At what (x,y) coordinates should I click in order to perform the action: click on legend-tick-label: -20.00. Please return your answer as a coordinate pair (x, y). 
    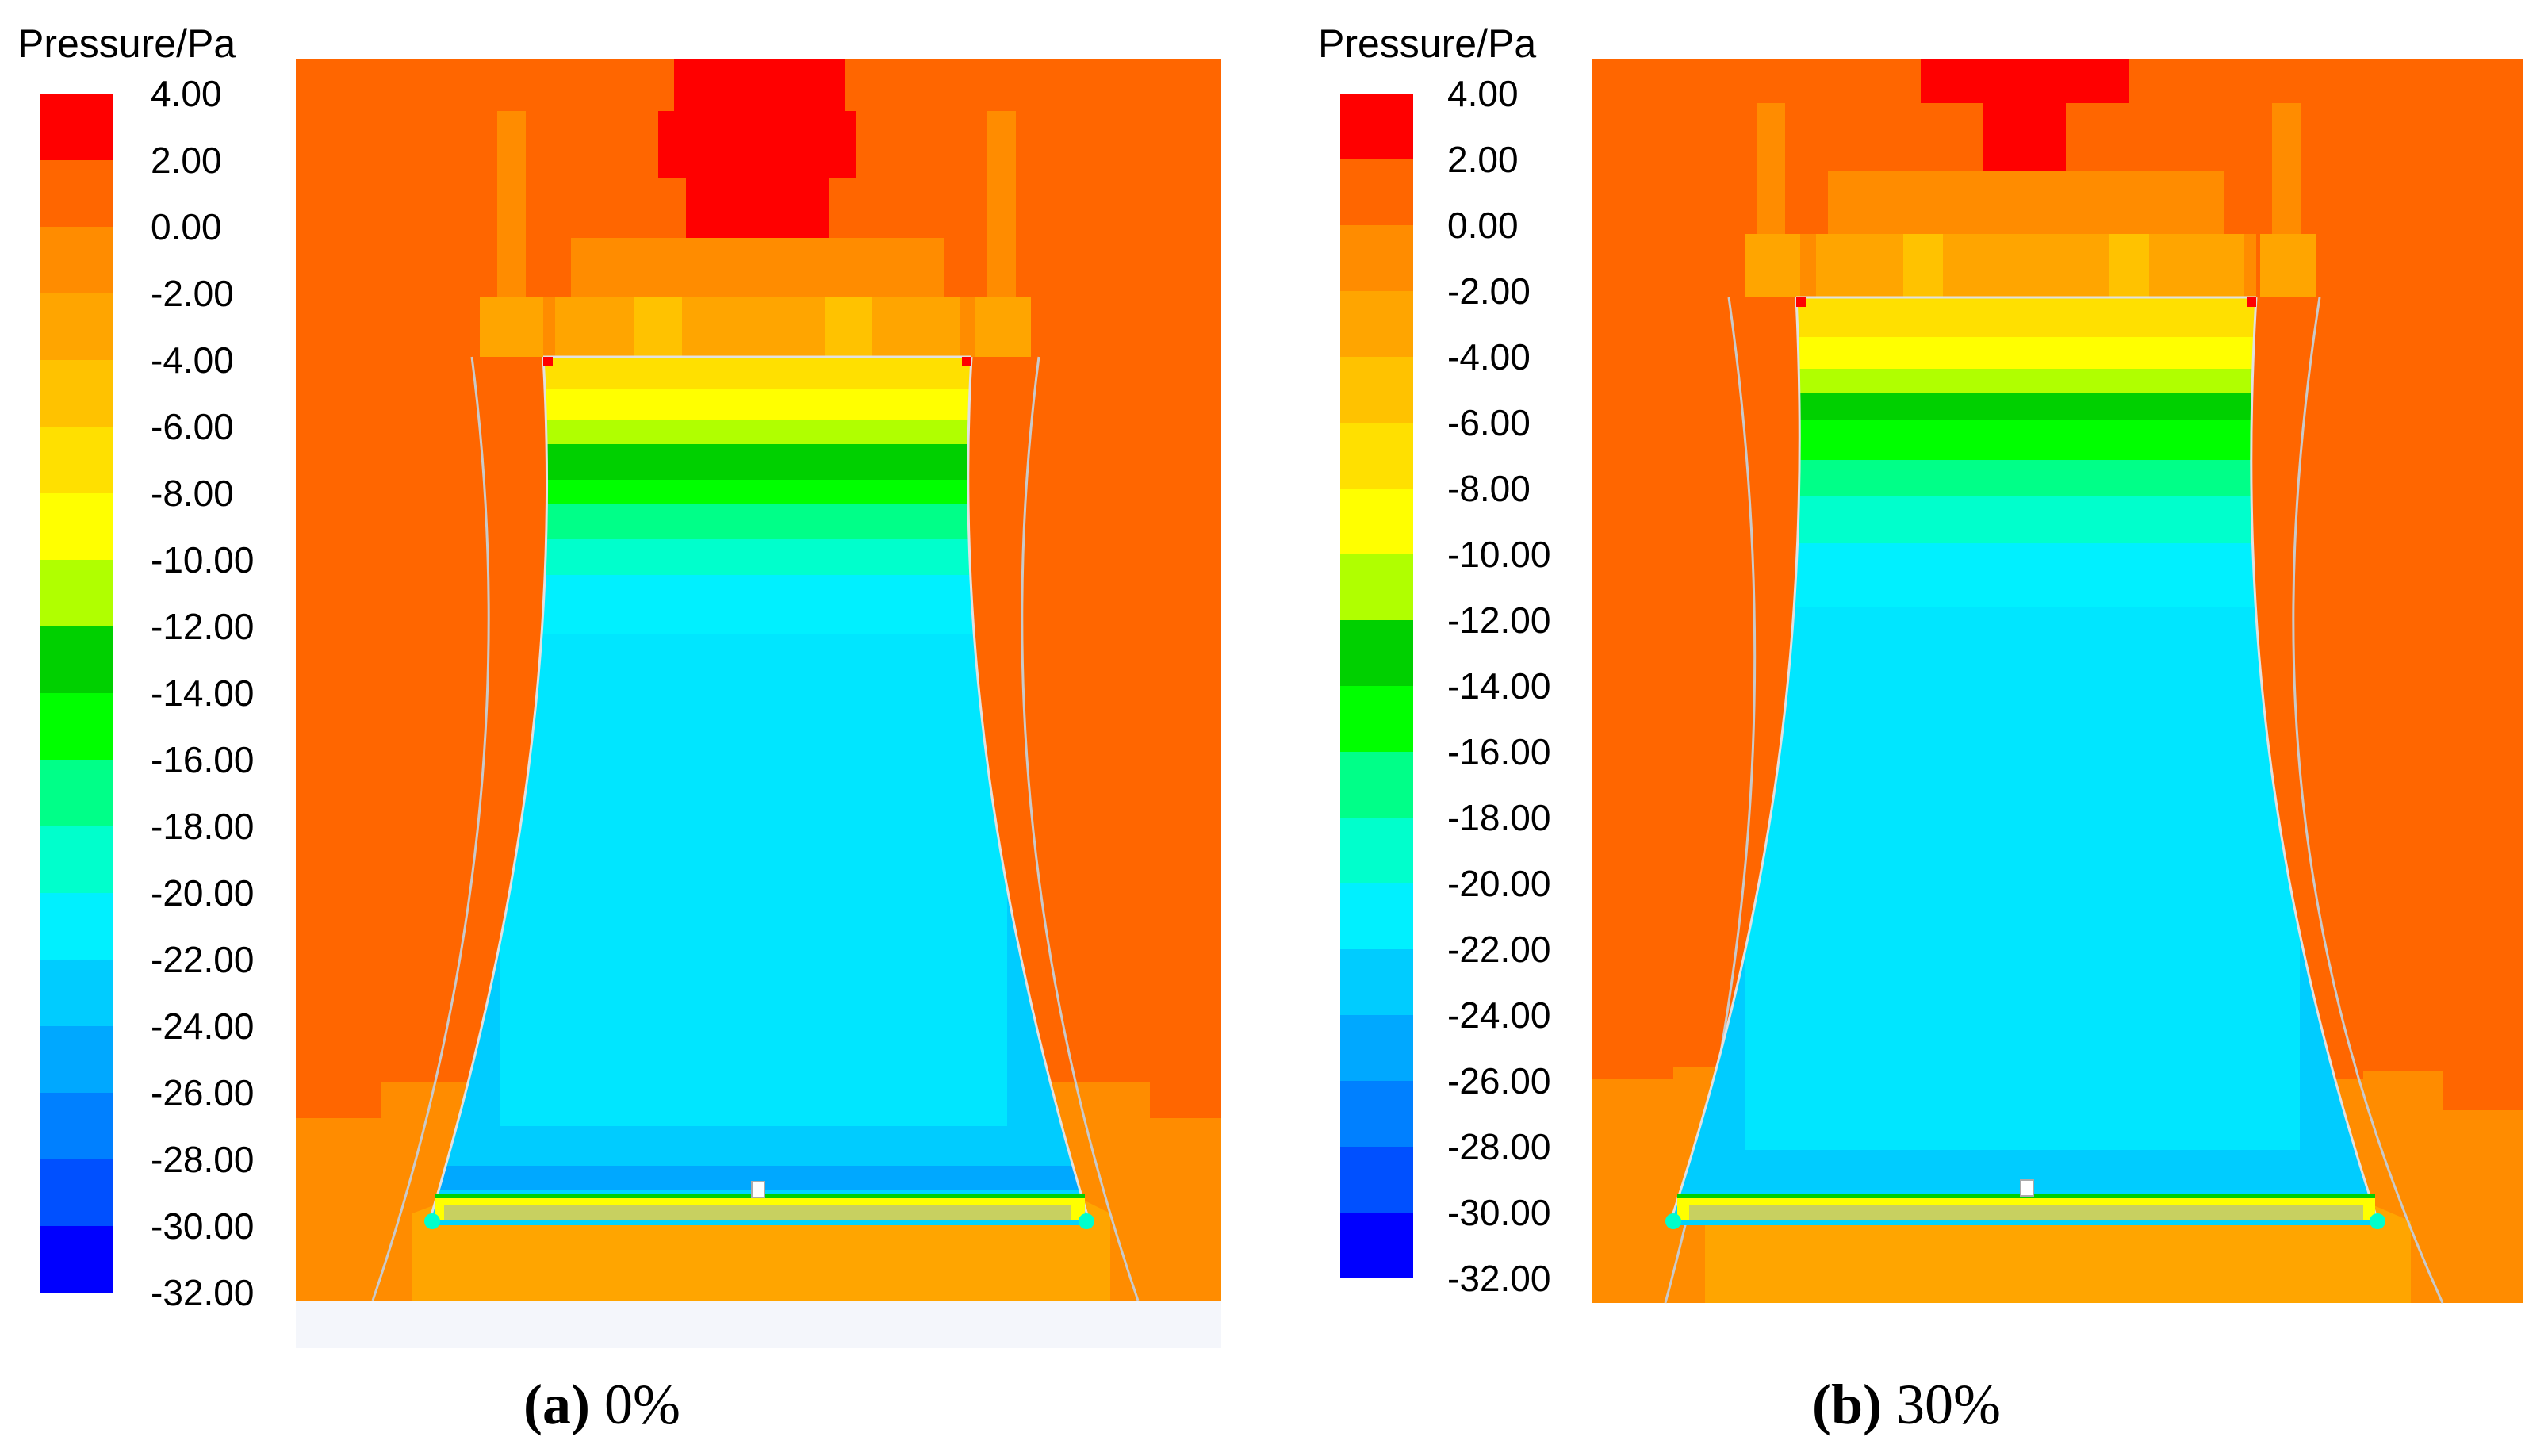
    Looking at the image, I should click on (202, 893).